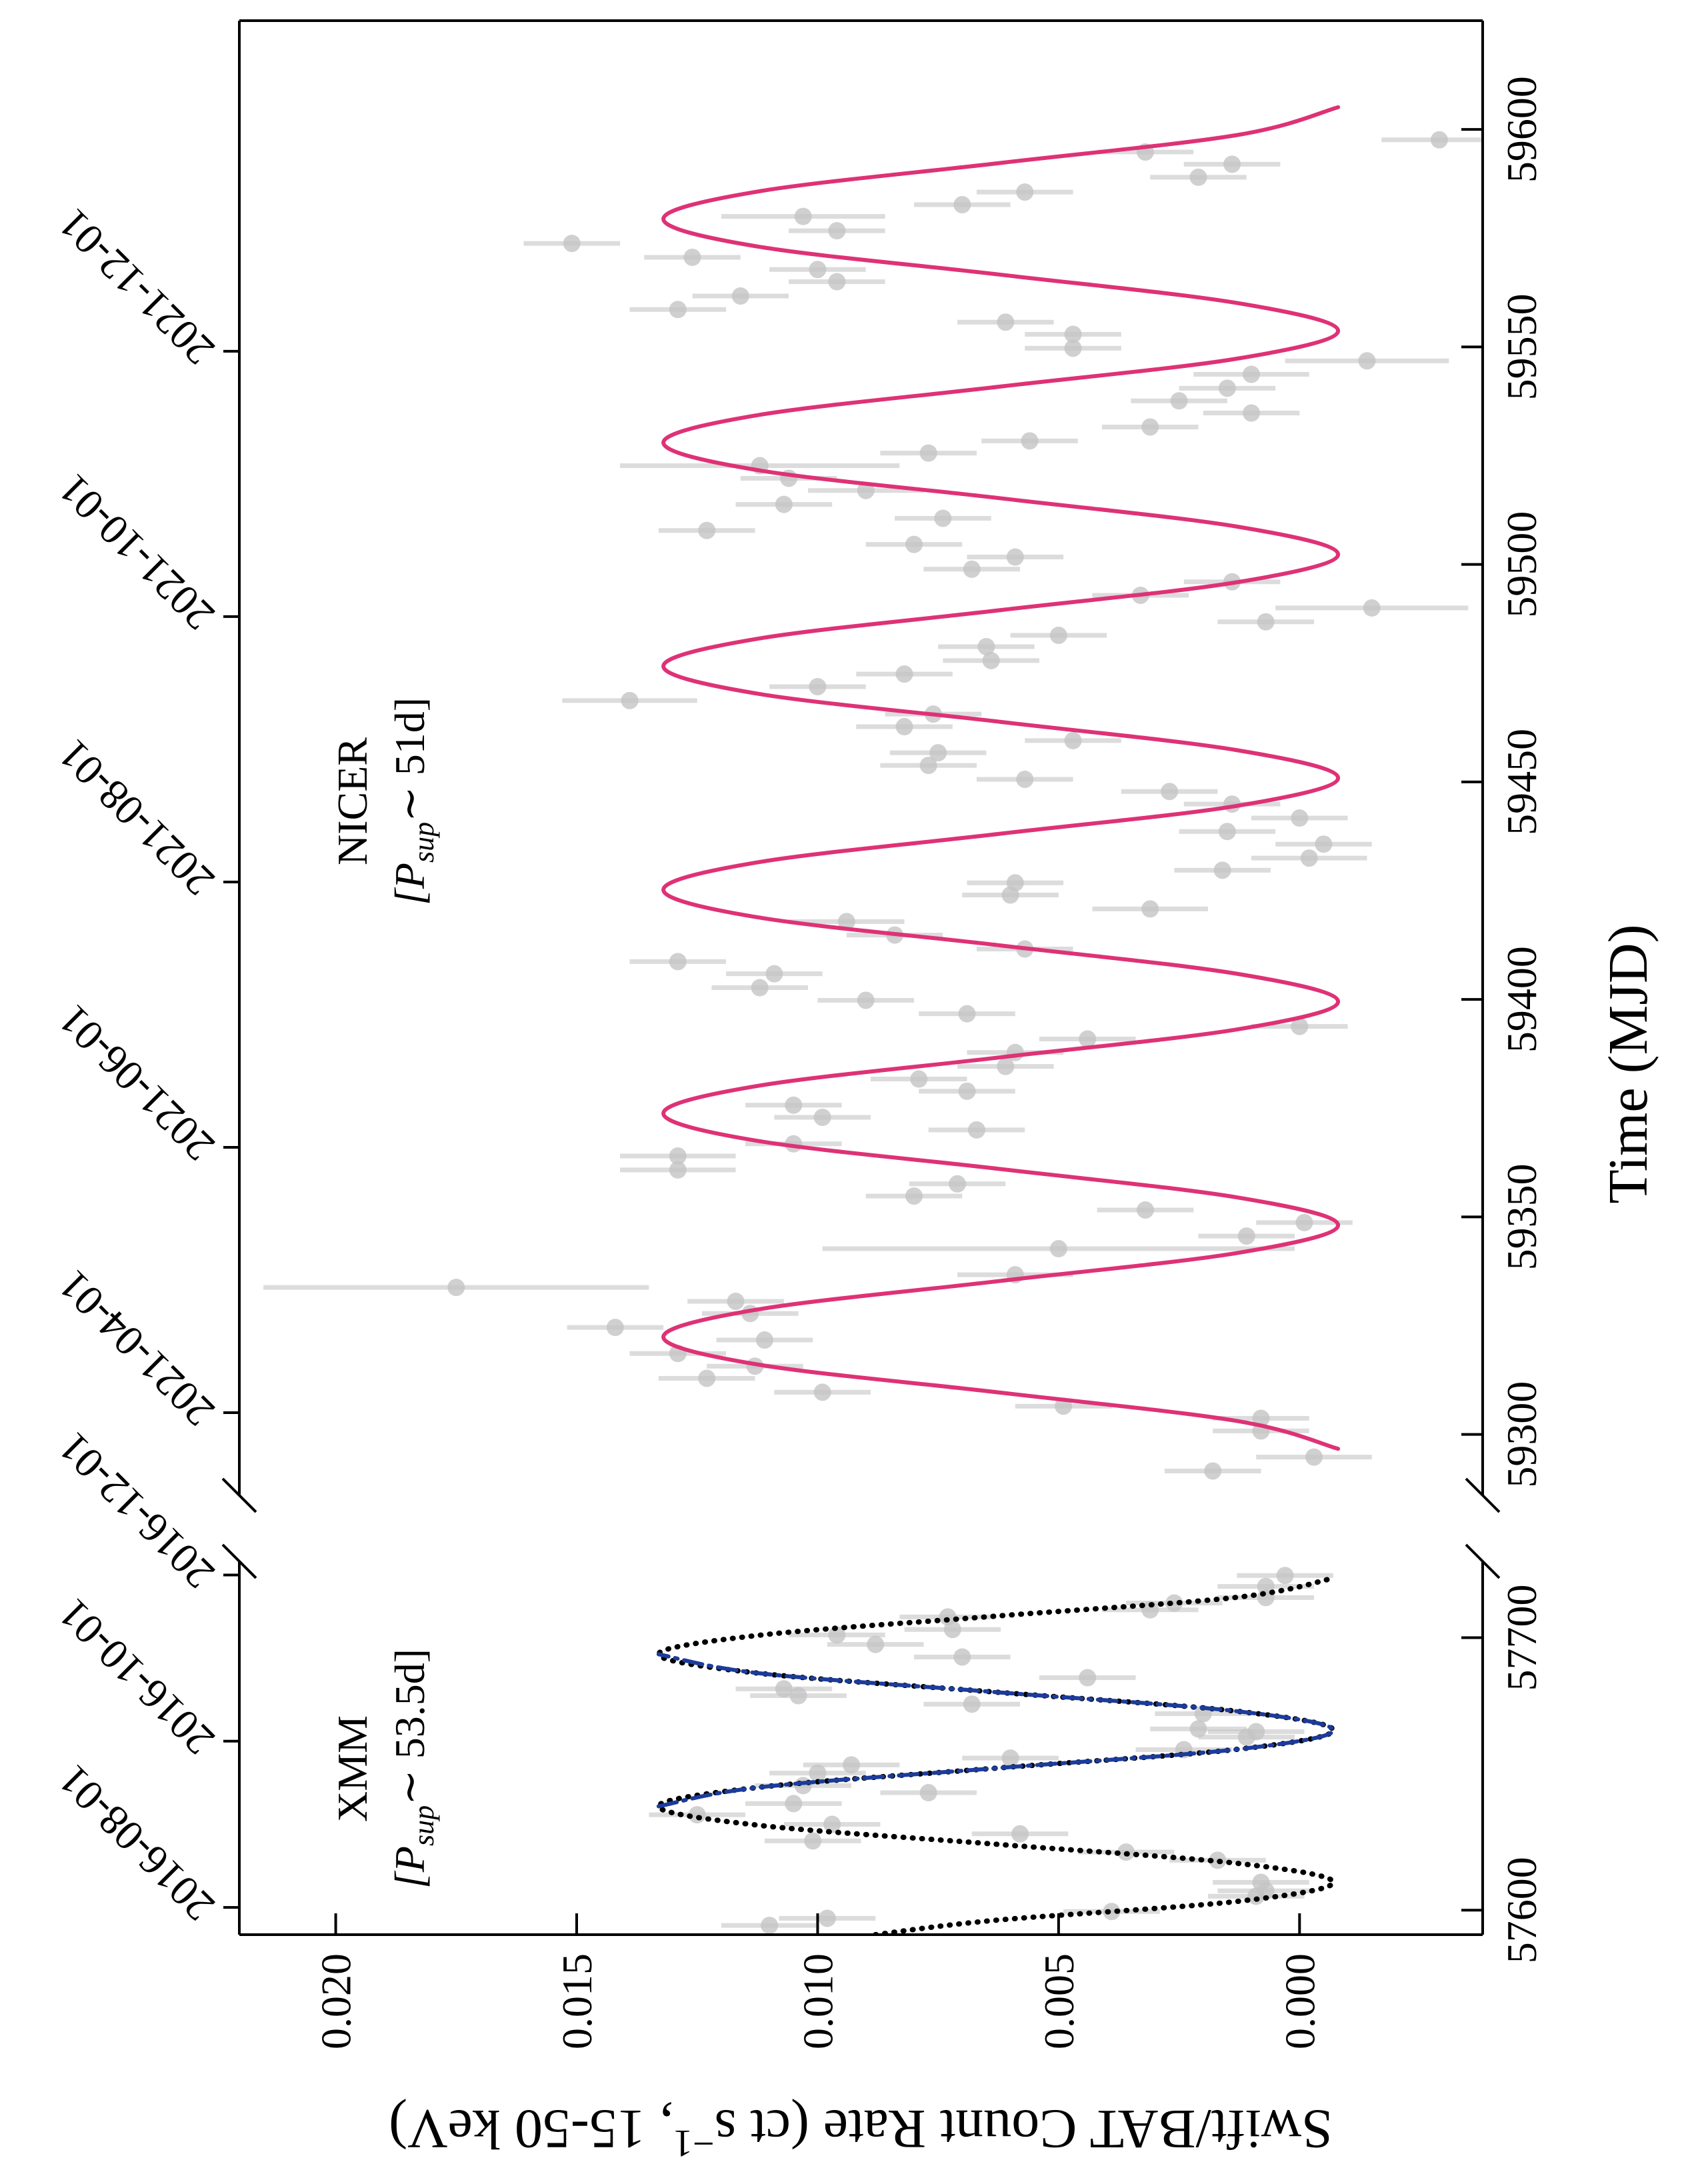 The height and width of the screenshot is (2184, 1700). Describe the element at coordinates (136, 1083) in the screenshot. I see `x2-tick-label: 2021-06-01` at that location.